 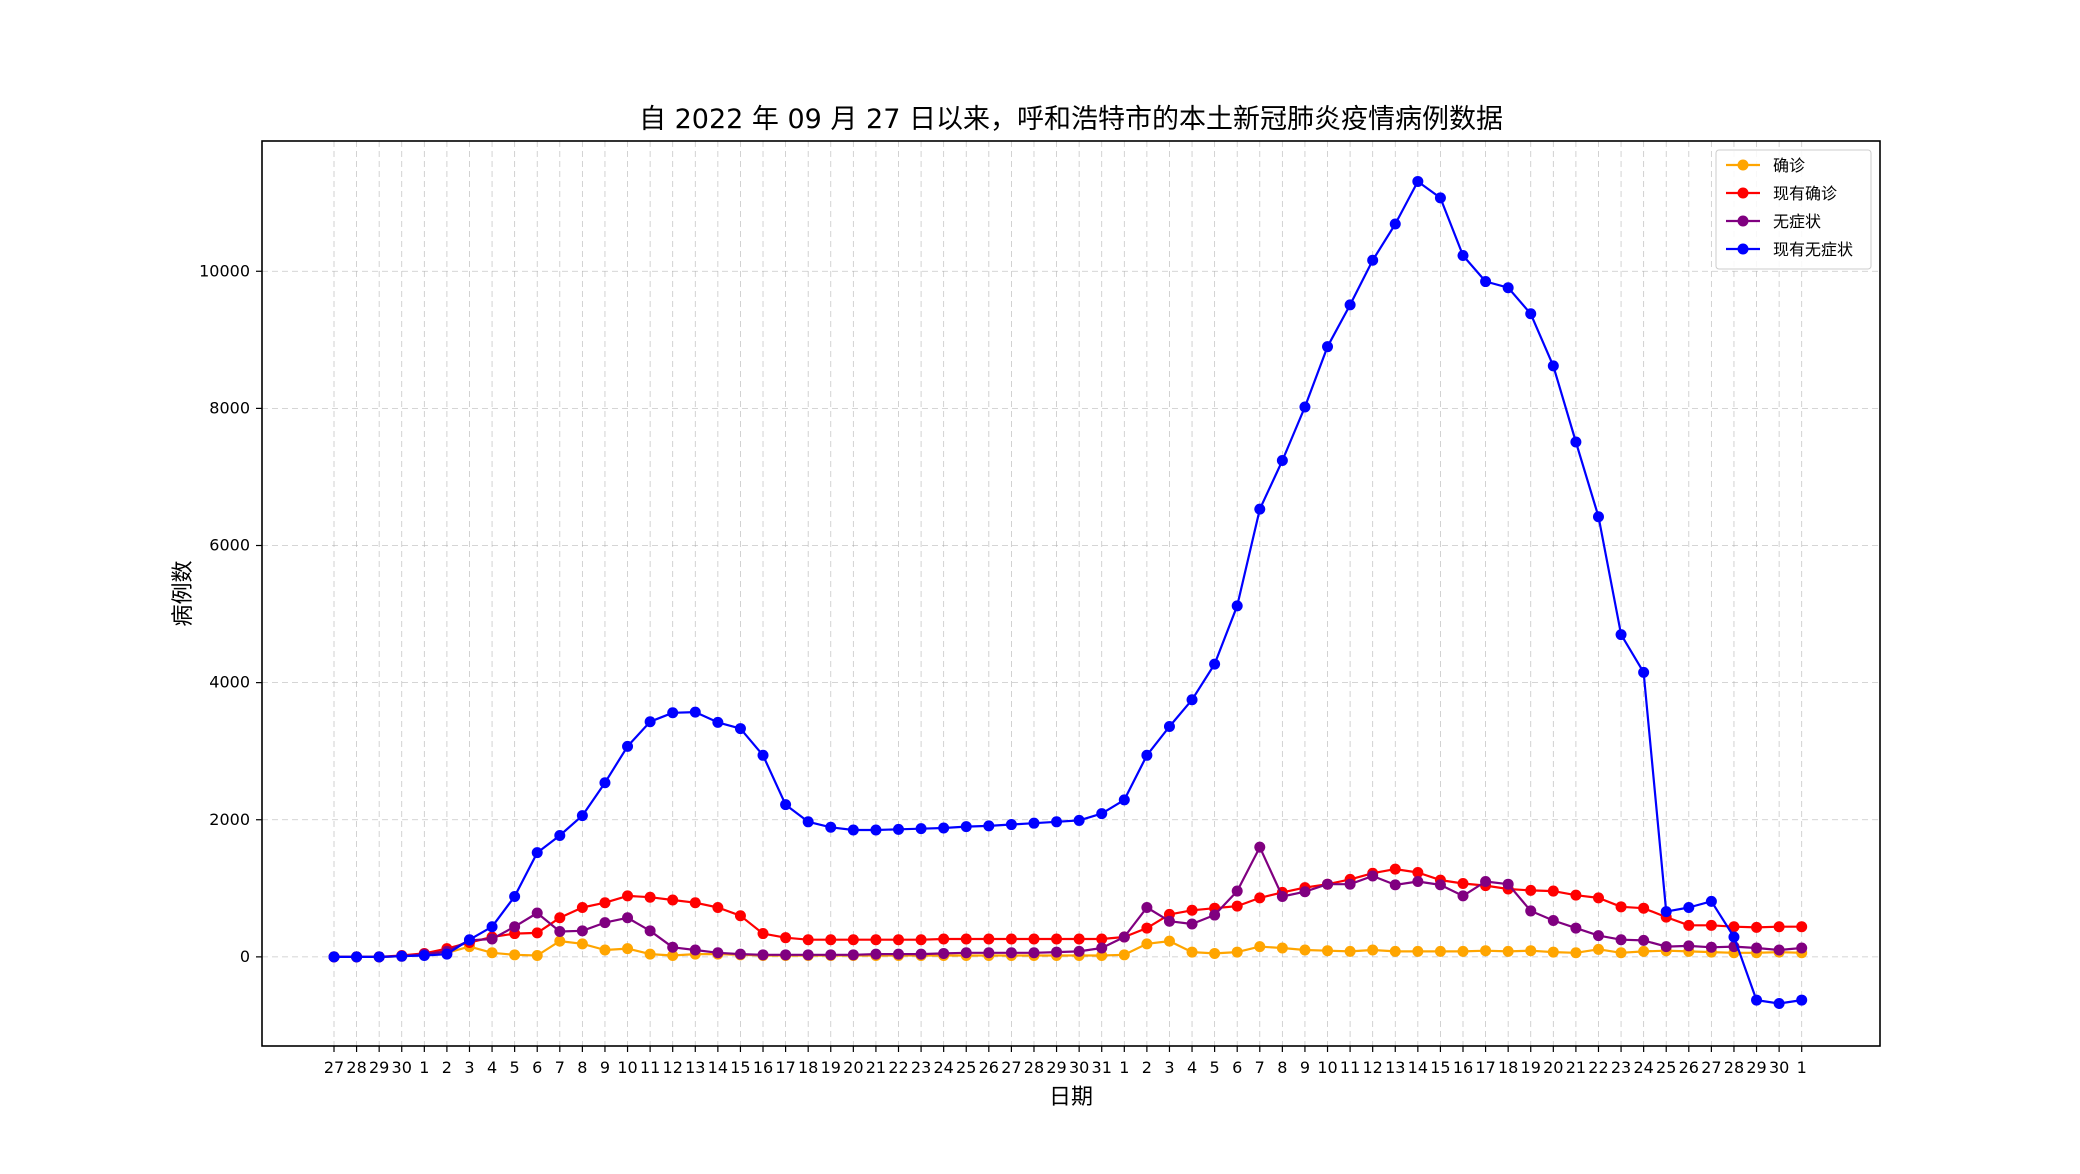 What do you see at coordinates (1215, 1067) in the screenshot?
I see `x-tick-label: 5` at bounding box center [1215, 1067].